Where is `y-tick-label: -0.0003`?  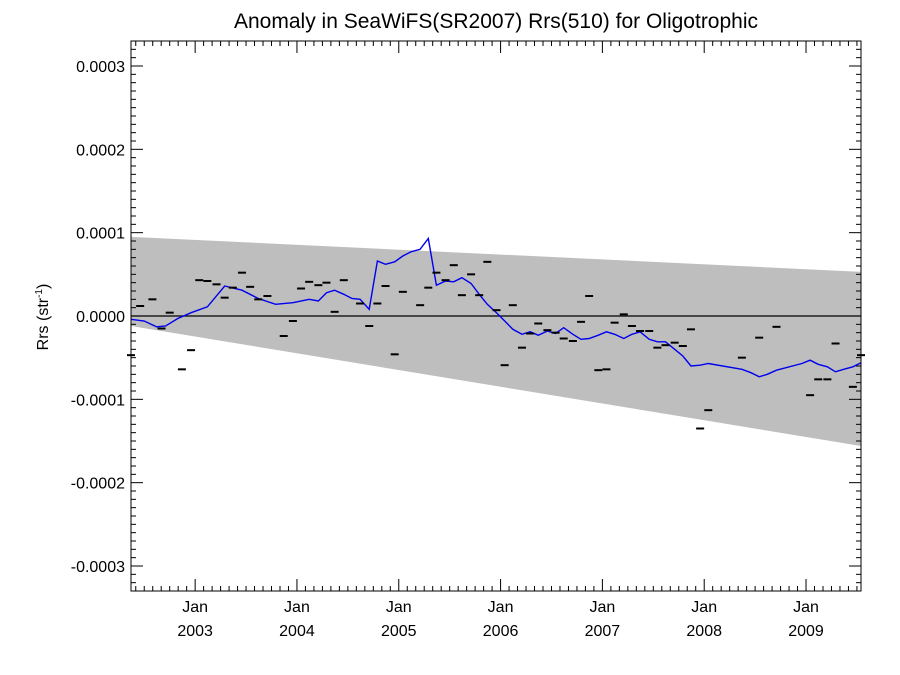 y-tick-label: -0.0003 is located at coordinates (98, 567).